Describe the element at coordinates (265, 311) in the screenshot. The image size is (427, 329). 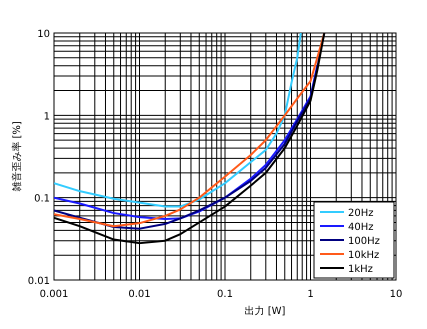
I see `x-axis-title: 出力 [W]` at that location.